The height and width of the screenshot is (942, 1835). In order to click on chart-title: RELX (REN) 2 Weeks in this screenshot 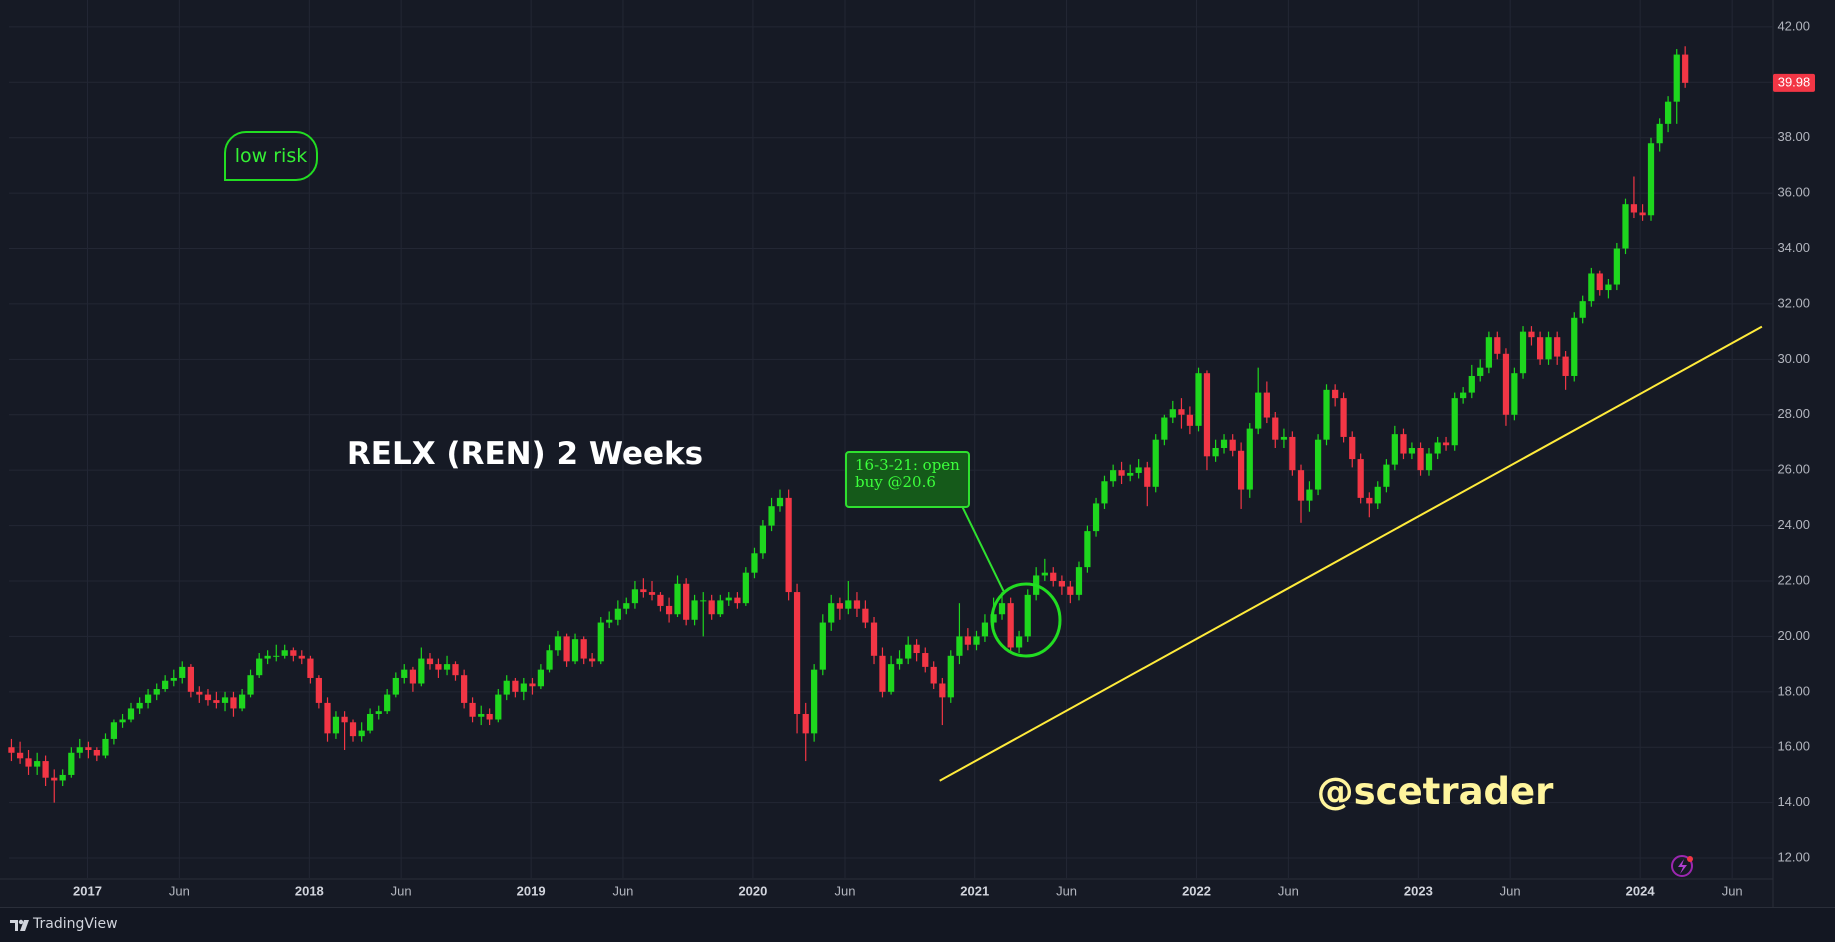, I will do `click(525, 454)`.